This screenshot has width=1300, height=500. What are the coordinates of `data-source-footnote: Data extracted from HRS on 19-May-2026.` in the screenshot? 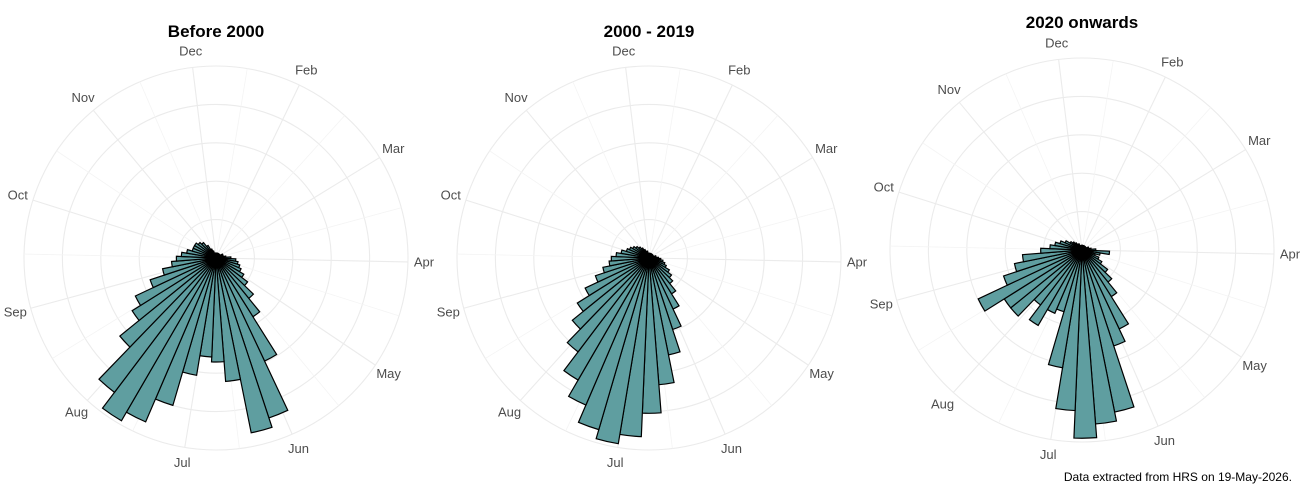 It's located at (1177, 477).